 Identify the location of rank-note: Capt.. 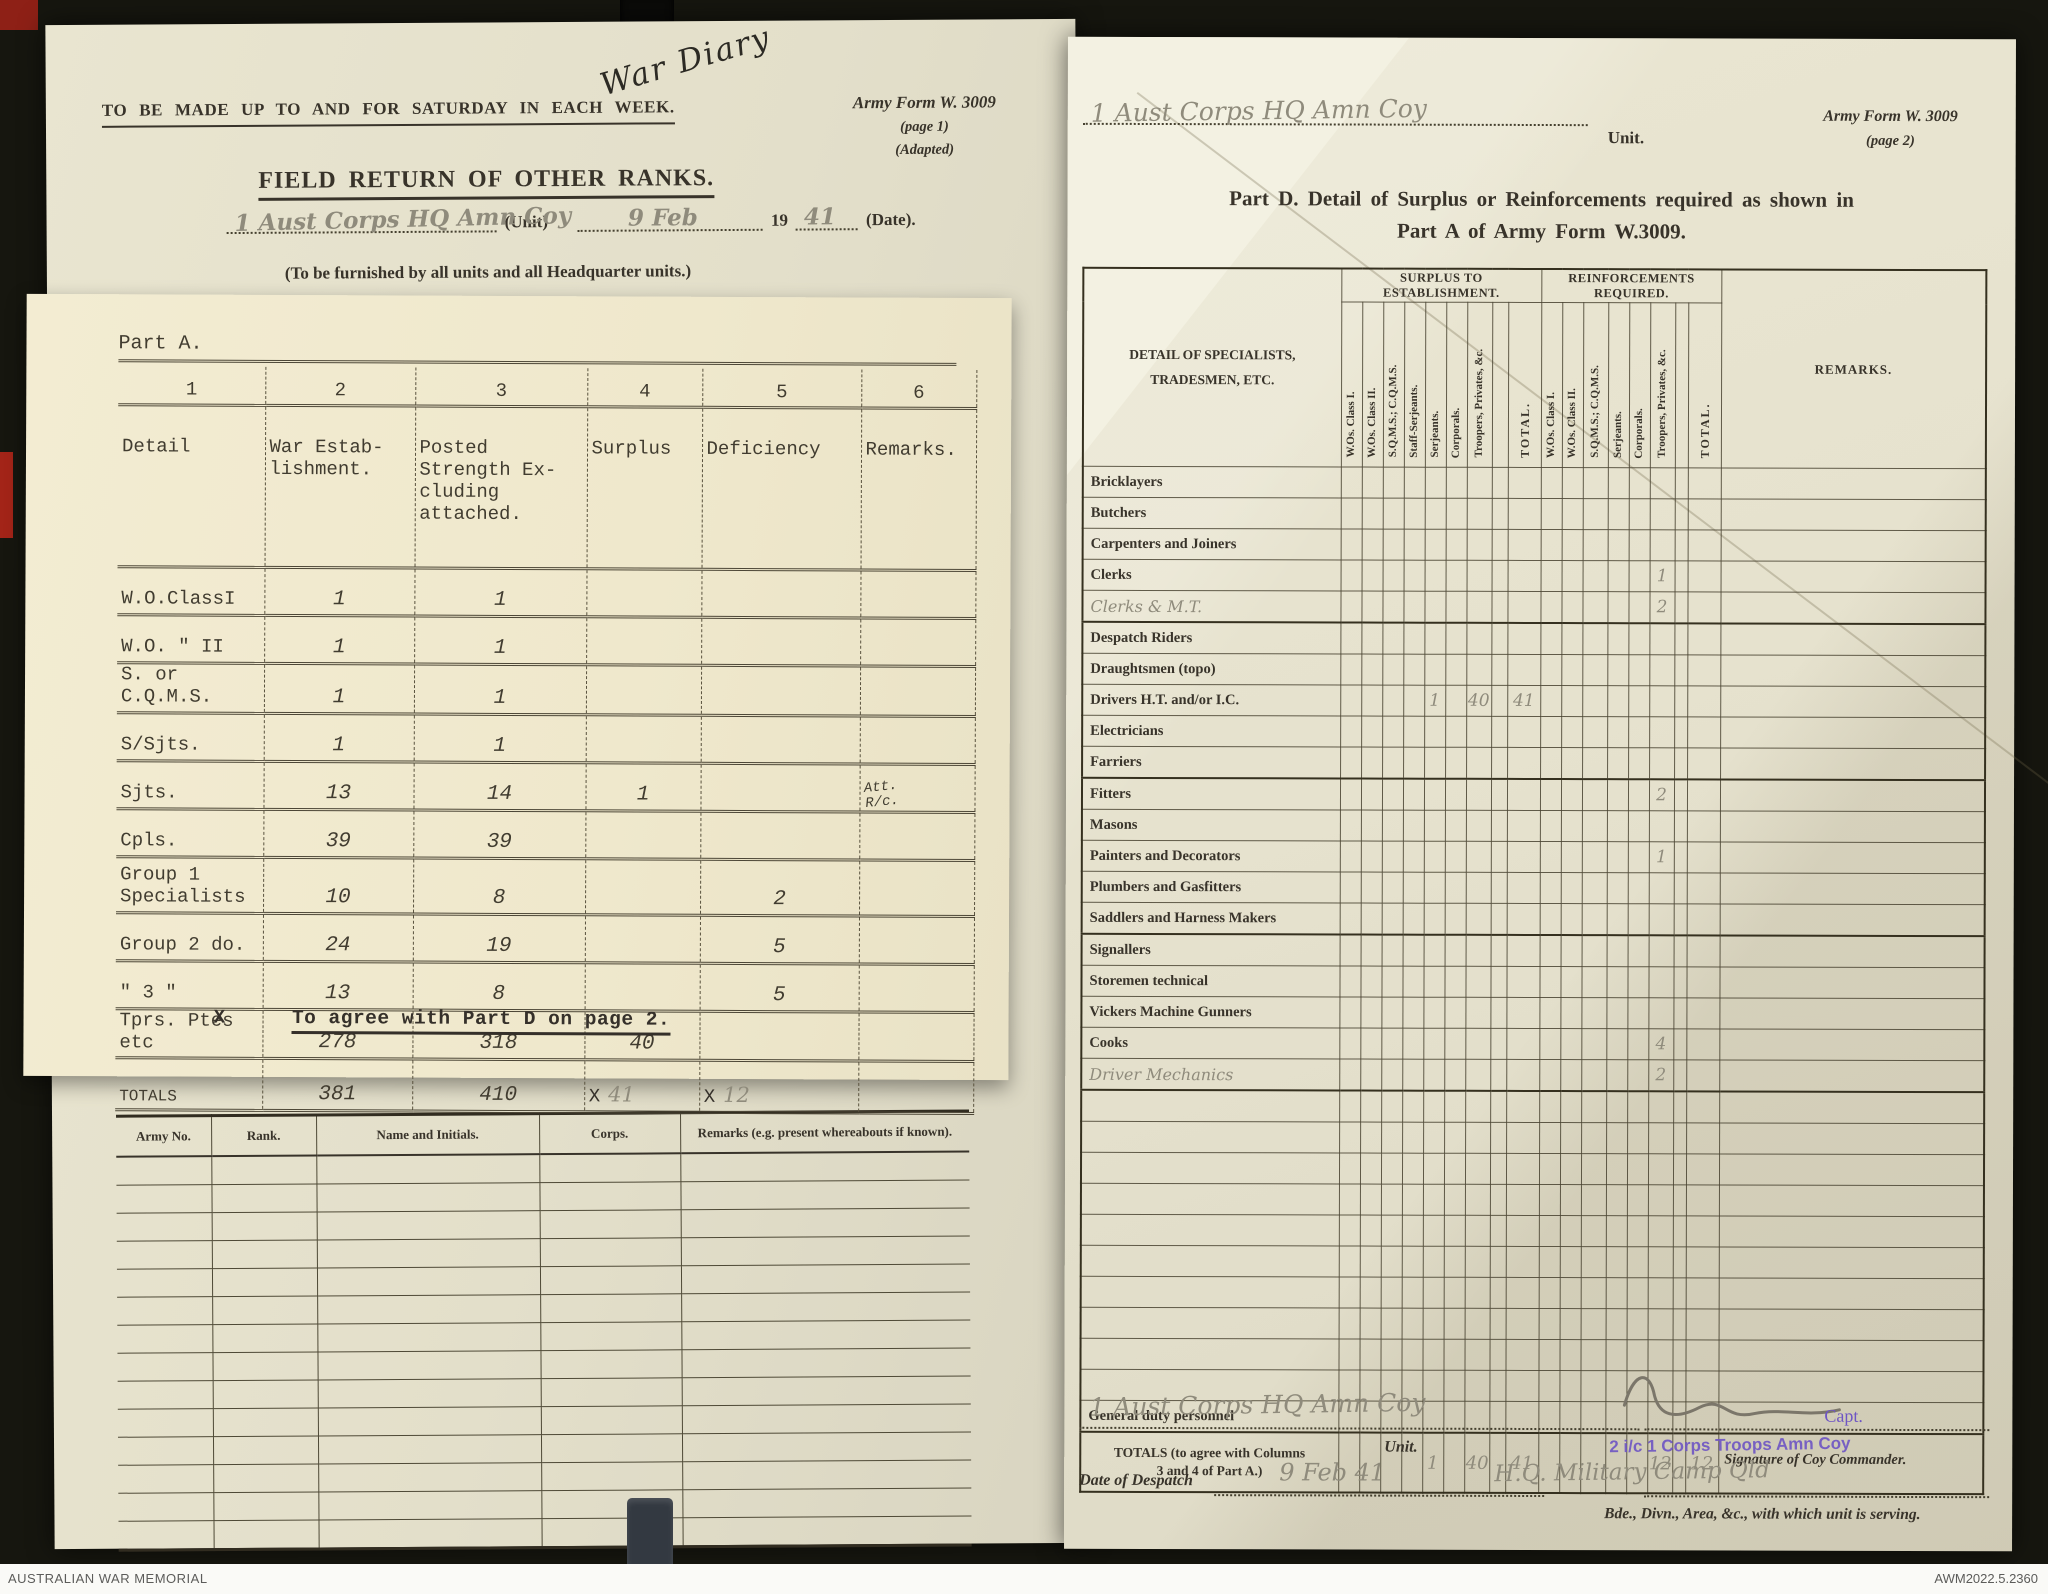
(1843, 1415).